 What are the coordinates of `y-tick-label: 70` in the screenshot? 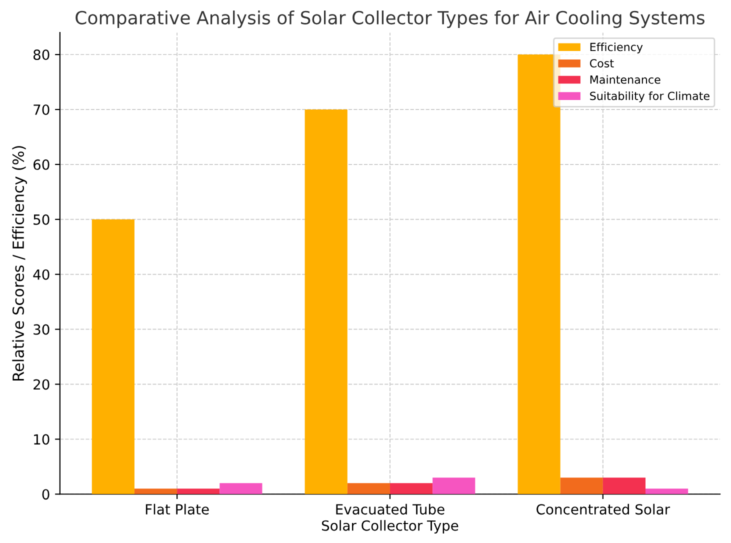 It's located at (42, 109).